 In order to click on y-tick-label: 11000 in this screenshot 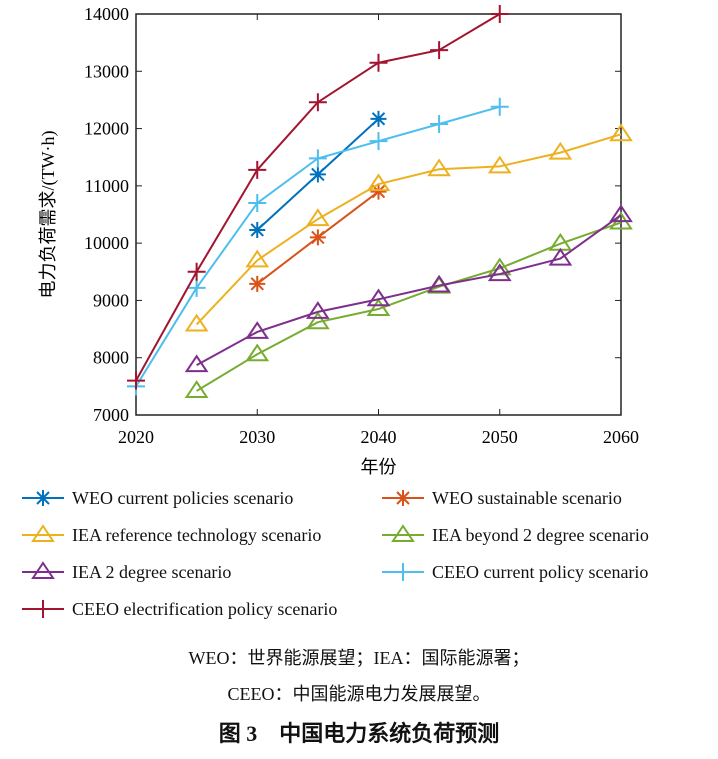, I will do `click(107, 186)`.